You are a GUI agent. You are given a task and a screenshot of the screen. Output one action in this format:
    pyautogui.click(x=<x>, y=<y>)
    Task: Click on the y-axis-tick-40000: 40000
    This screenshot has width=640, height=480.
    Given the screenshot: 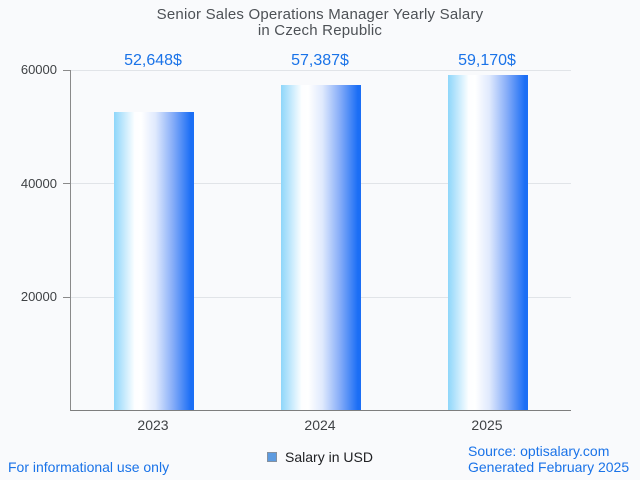 What is the action you would take?
    pyautogui.click(x=38, y=183)
    